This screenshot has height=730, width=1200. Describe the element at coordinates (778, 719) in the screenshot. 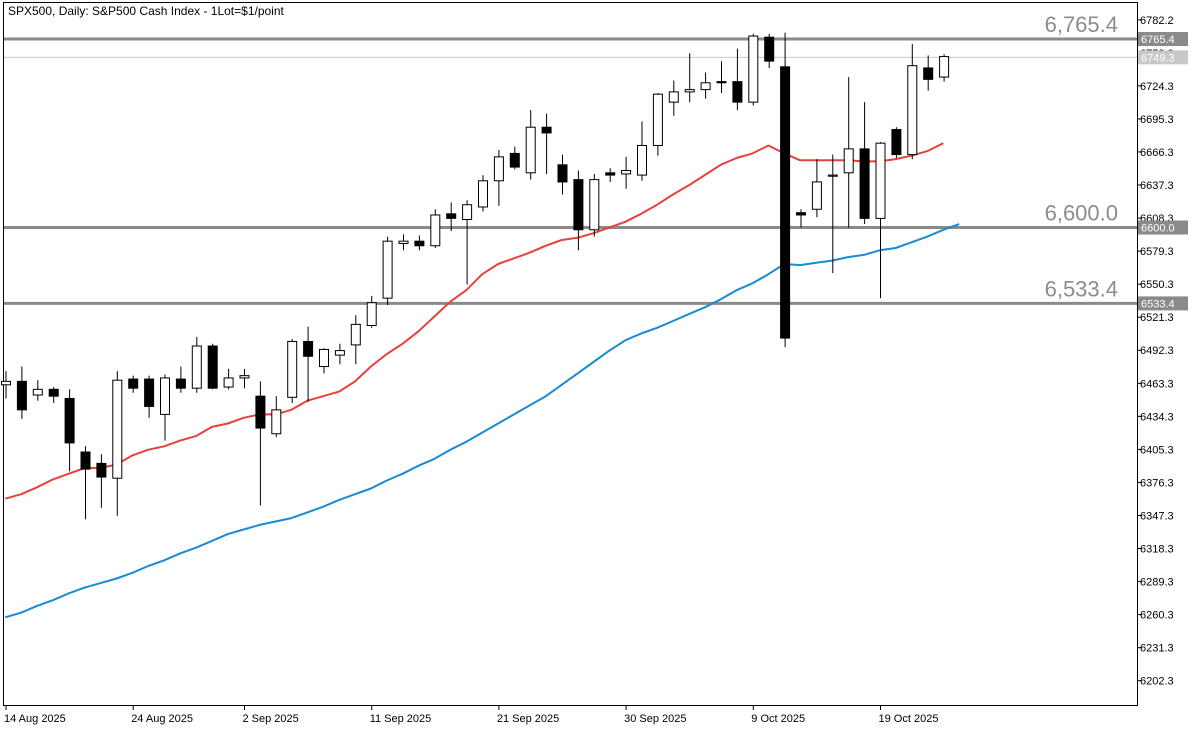

I see `x-tick-label: 9 Oct 2025` at that location.